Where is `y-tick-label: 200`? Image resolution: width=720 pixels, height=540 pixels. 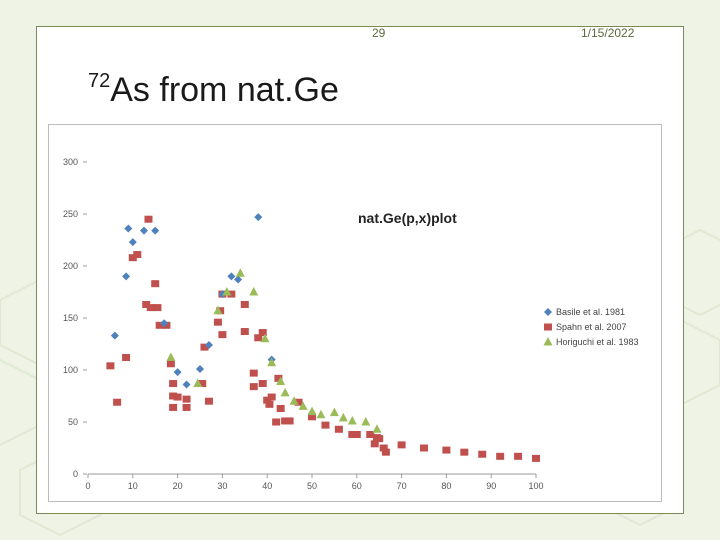 y-tick-label: 200 is located at coordinates (70, 266).